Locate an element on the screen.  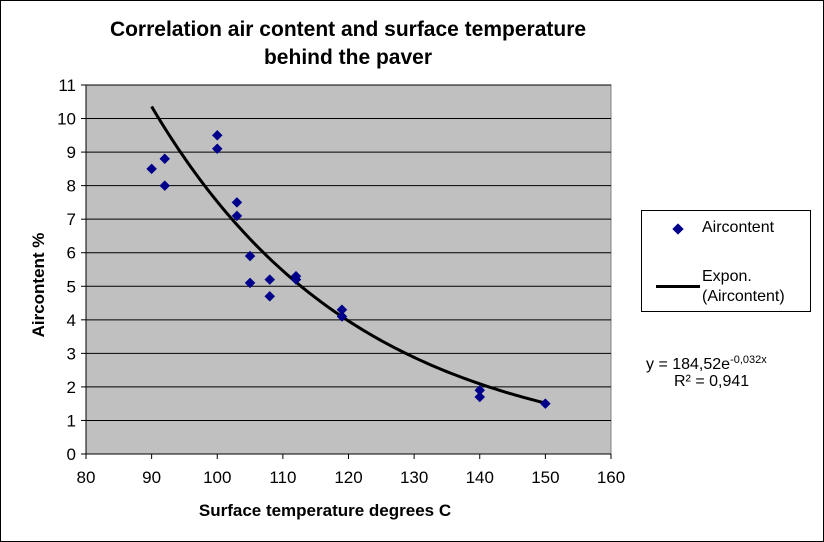
legend: Aircontent Expon. (Aircontent) is located at coordinates (726, 261).